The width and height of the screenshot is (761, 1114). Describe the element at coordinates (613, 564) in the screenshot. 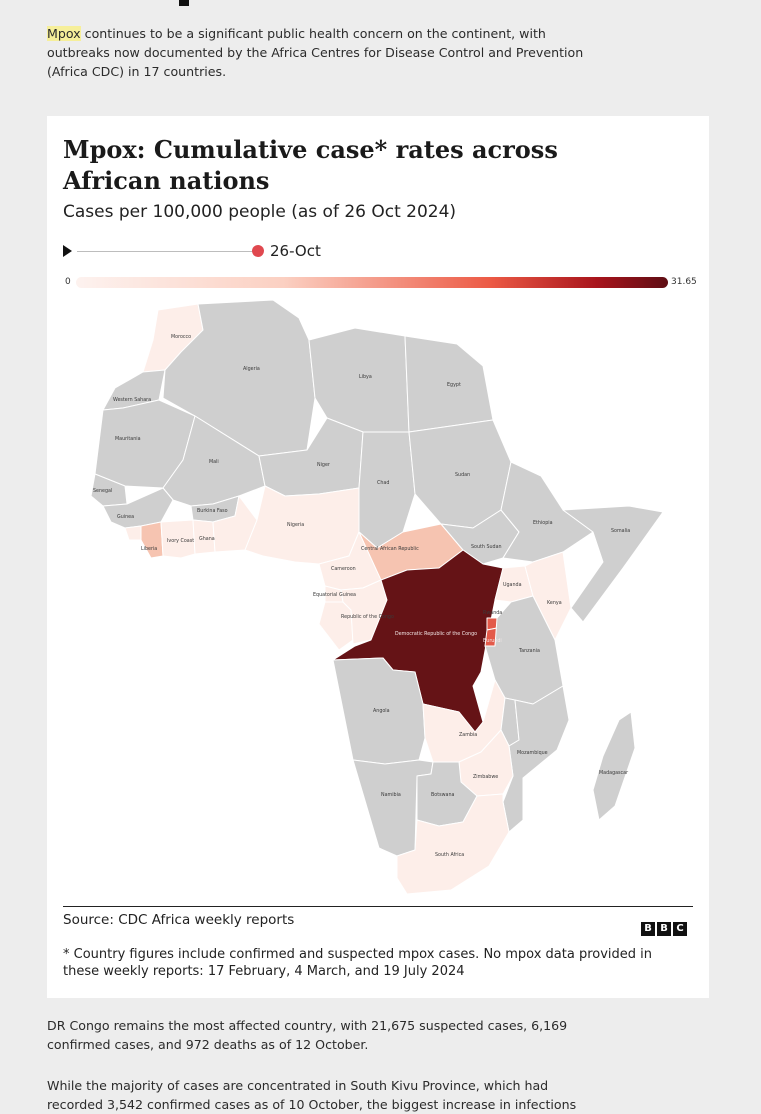

I see `country-somalia` at that location.